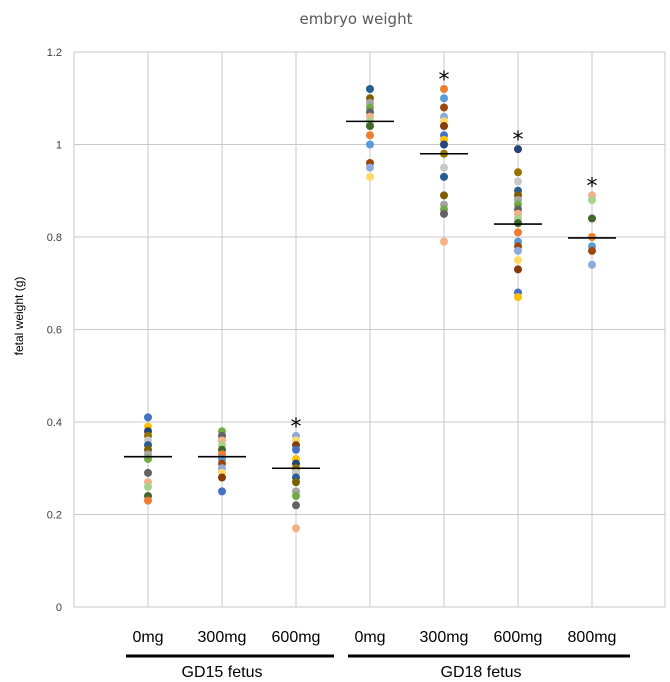  I want to click on y-tick-label: 1, so click(59, 146).